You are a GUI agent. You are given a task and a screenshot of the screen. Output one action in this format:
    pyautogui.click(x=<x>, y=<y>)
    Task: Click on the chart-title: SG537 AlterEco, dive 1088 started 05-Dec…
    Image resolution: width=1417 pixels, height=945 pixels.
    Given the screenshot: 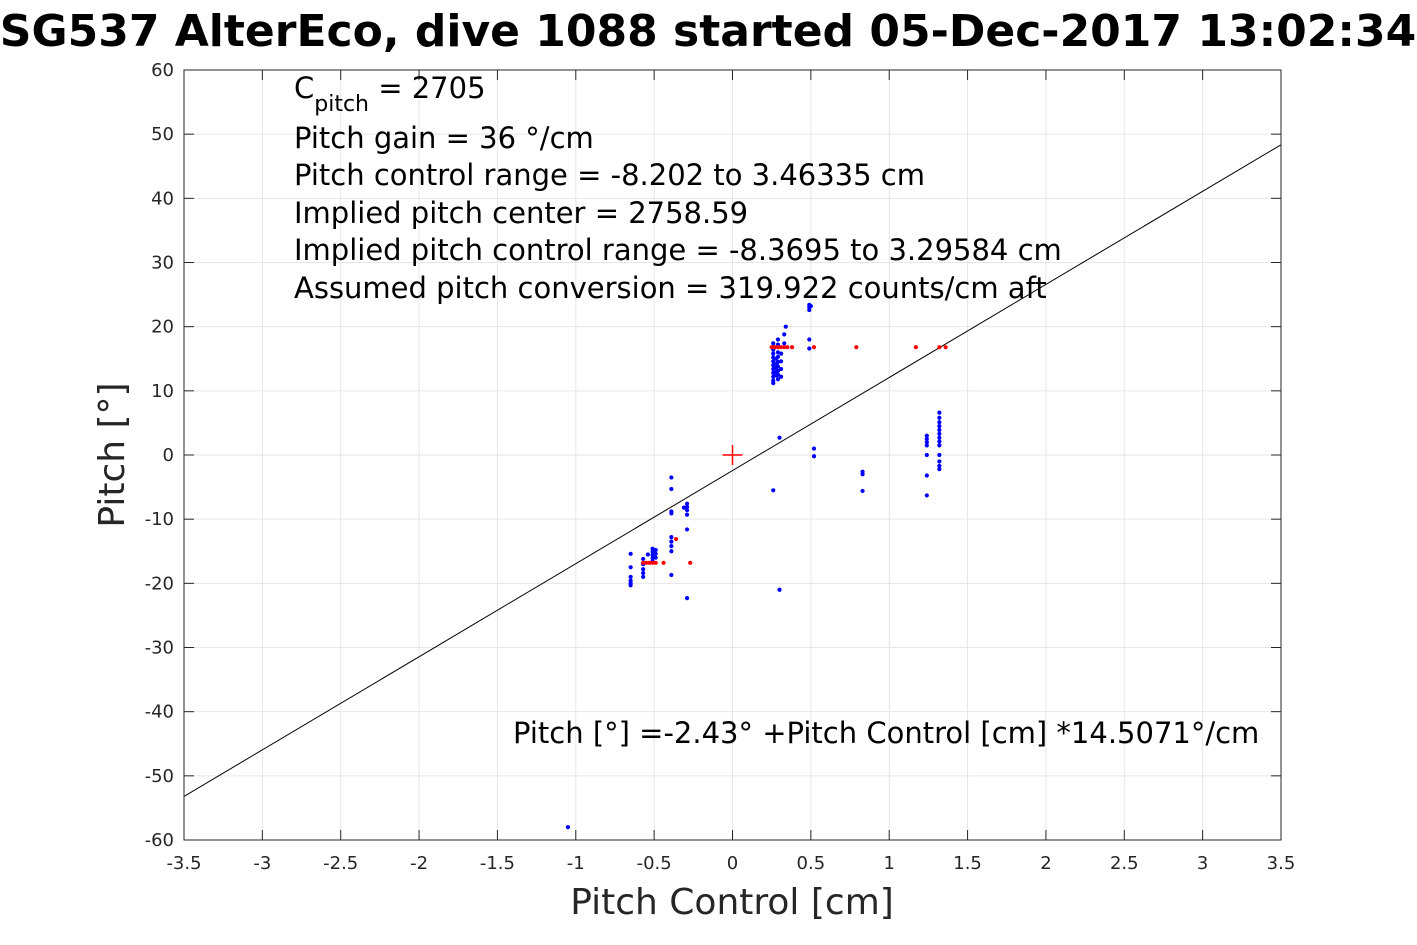 What is the action you would take?
    pyautogui.click(x=708, y=31)
    